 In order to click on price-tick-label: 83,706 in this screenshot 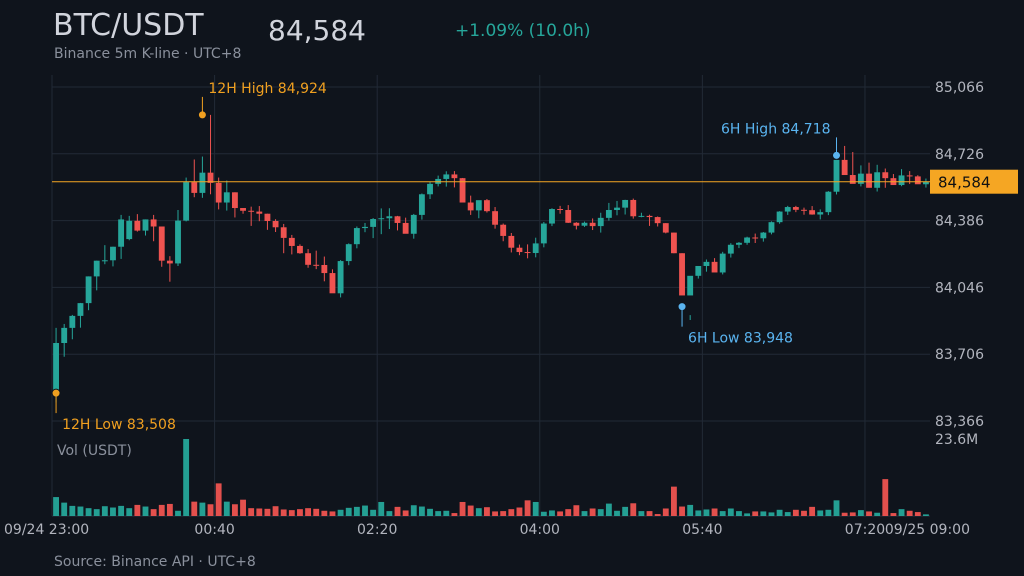, I will do `click(959, 355)`.